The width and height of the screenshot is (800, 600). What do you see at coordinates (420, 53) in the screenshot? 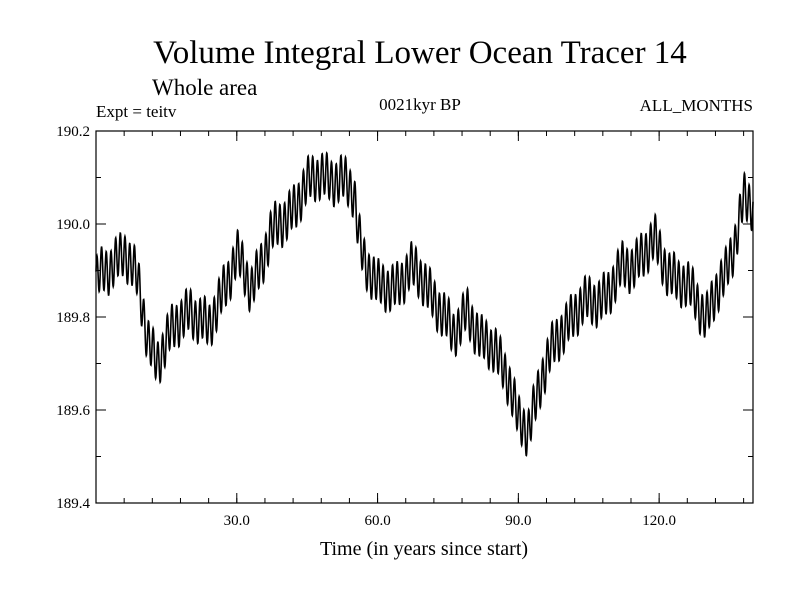
I see `chart-title: Volume Integral Lower Ocean Tracer 14` at bounding box center [420, 53].